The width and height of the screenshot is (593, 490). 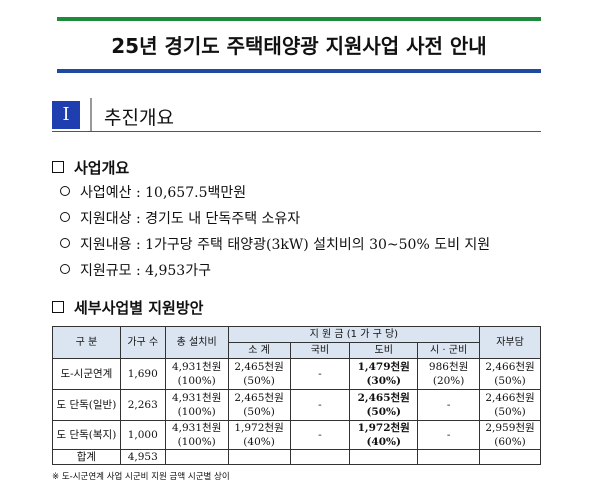 What do you see at coordinates (320, 350) in the screenshot?
I see `subheader-cell: 국비` at bounding box center [320, 350].